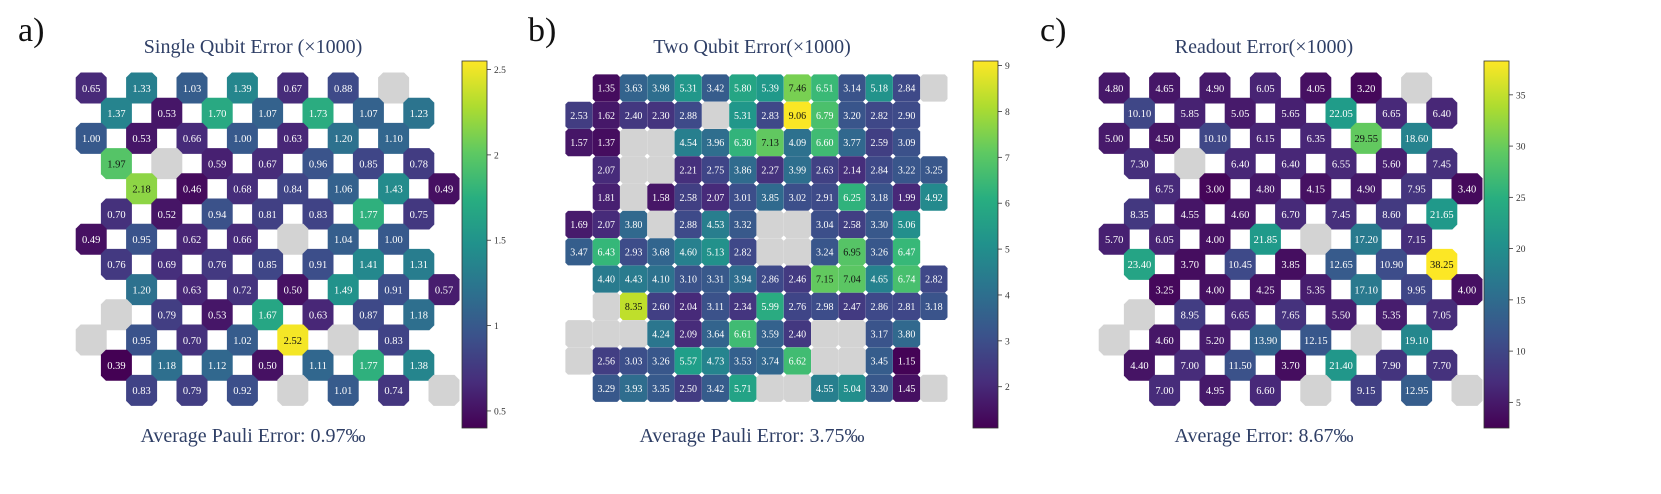 The width and height of the screenshot is (1661, 494). Describe the element at coordinates (1240, 164) in the screenshot. I see `cell-value-label: 6.40` at that location.